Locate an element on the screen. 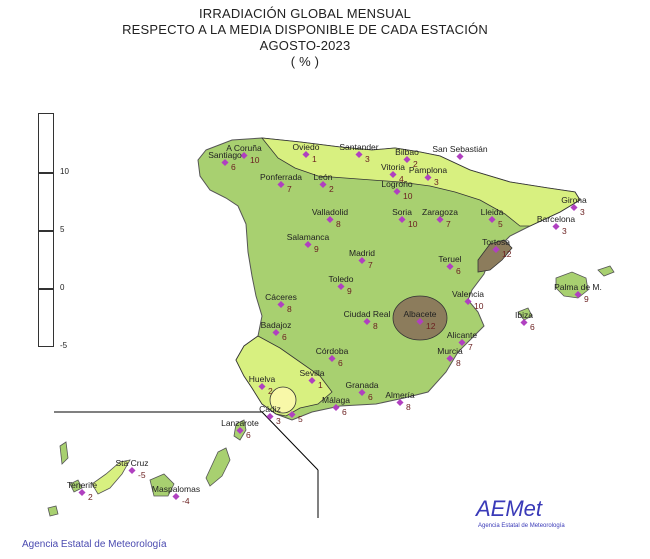  station-name: Ponferrada is located at coordinates (281, 177).